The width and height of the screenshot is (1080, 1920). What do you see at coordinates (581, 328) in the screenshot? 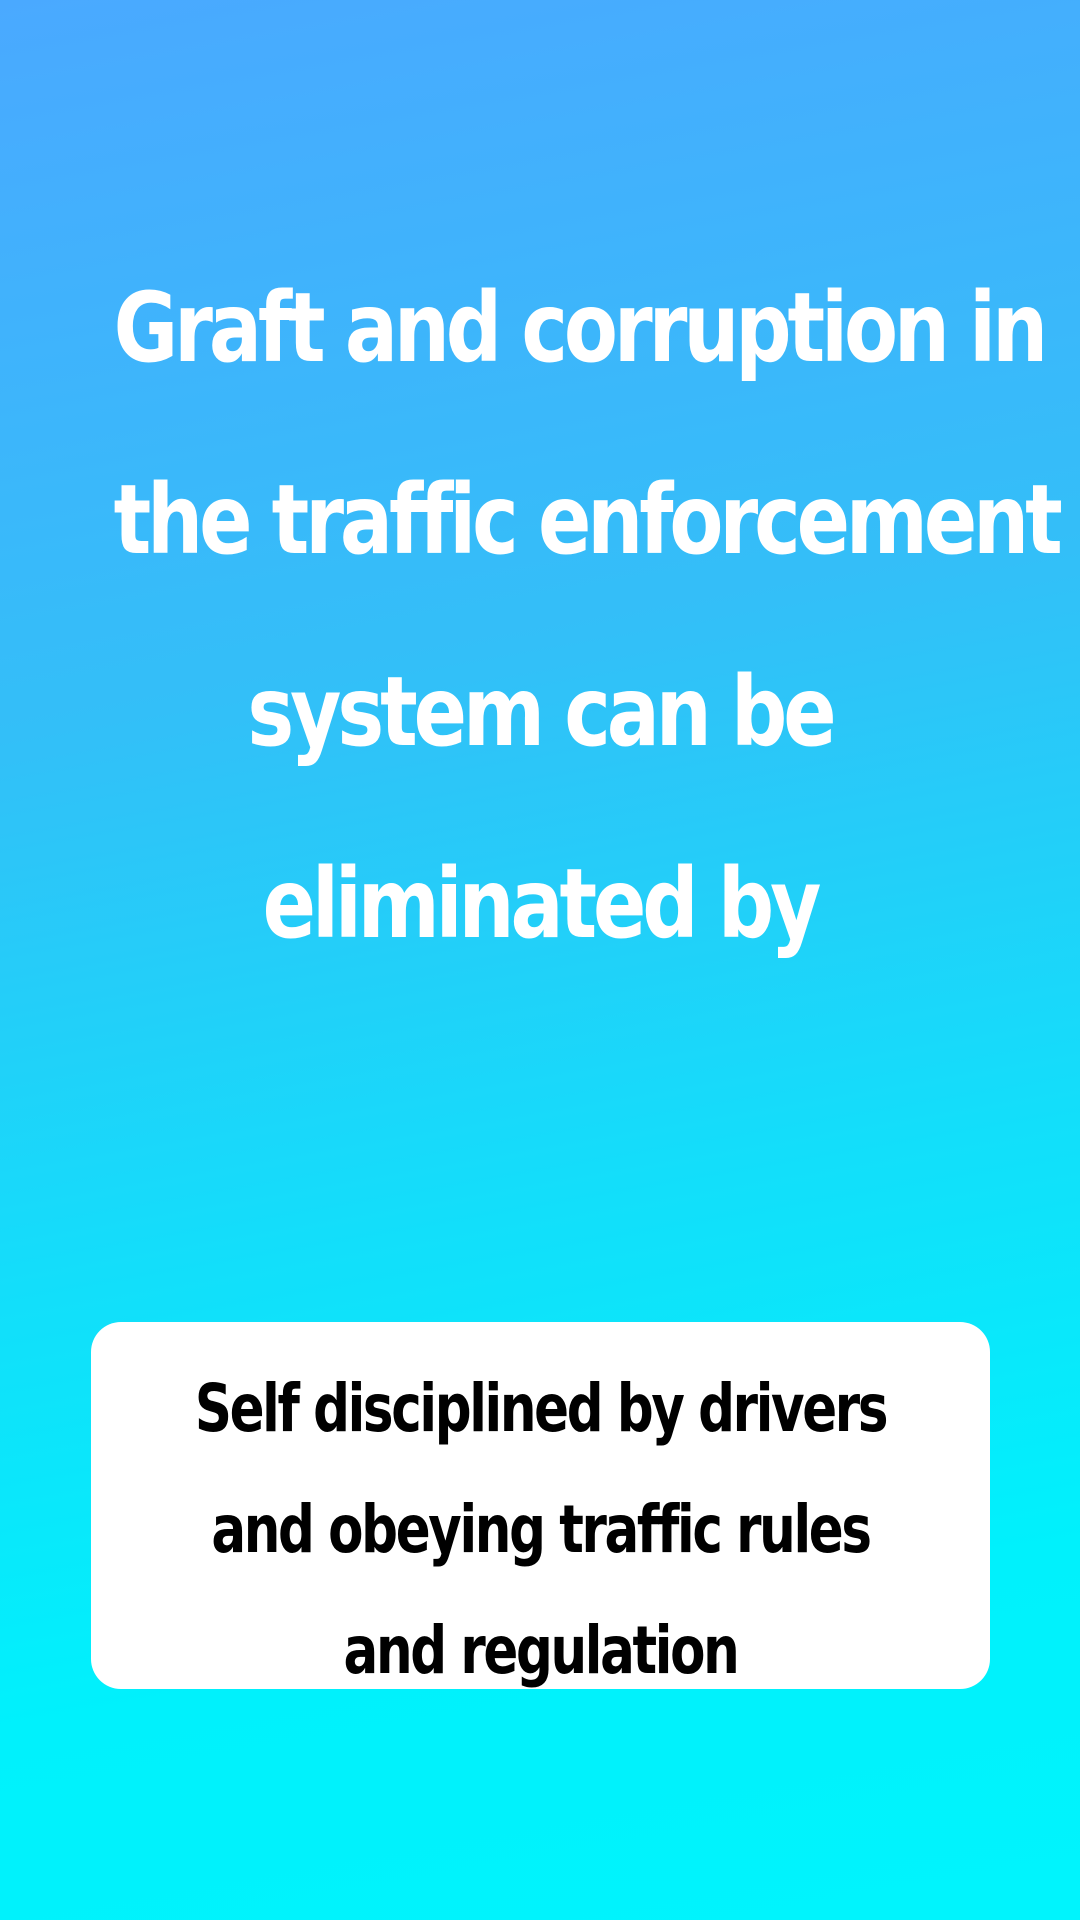
I see `question-line-1: Graft and corruption in` at bounding box center [581, 328].